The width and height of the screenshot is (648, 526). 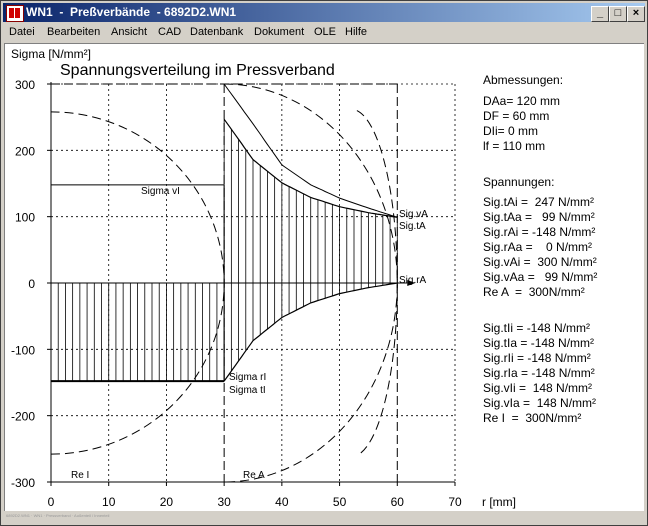 What do you see at coordinates (537, 388) in the screenshot?
I see `spannung-inner-line: Sig.vIi = 148 N/mm²` at bounding box center [537, 388].